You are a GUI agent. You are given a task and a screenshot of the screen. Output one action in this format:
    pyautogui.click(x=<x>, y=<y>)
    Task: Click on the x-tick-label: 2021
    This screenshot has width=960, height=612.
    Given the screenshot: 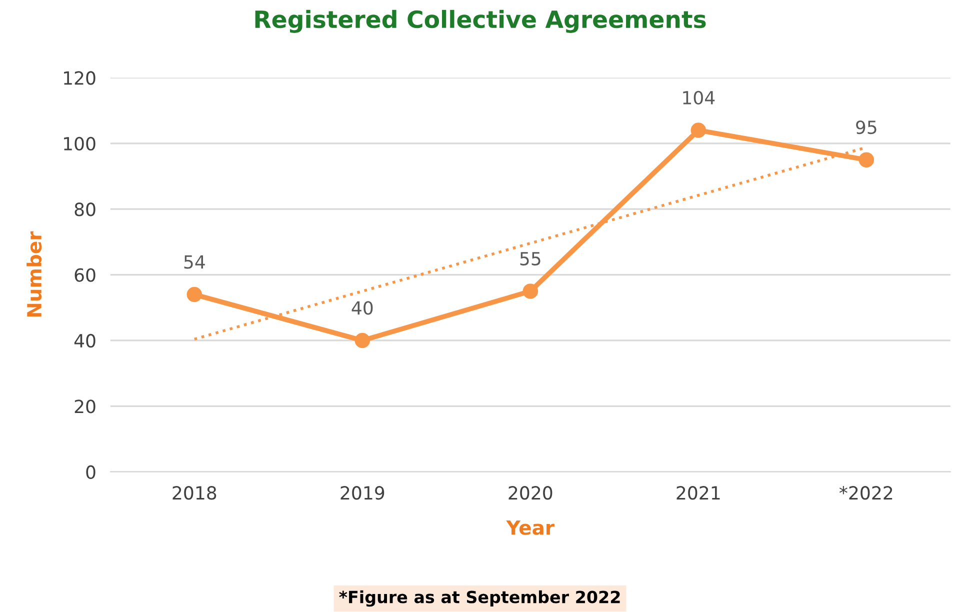 What is the action you would take?
    pyautogui.click(x=698, y=493)
    